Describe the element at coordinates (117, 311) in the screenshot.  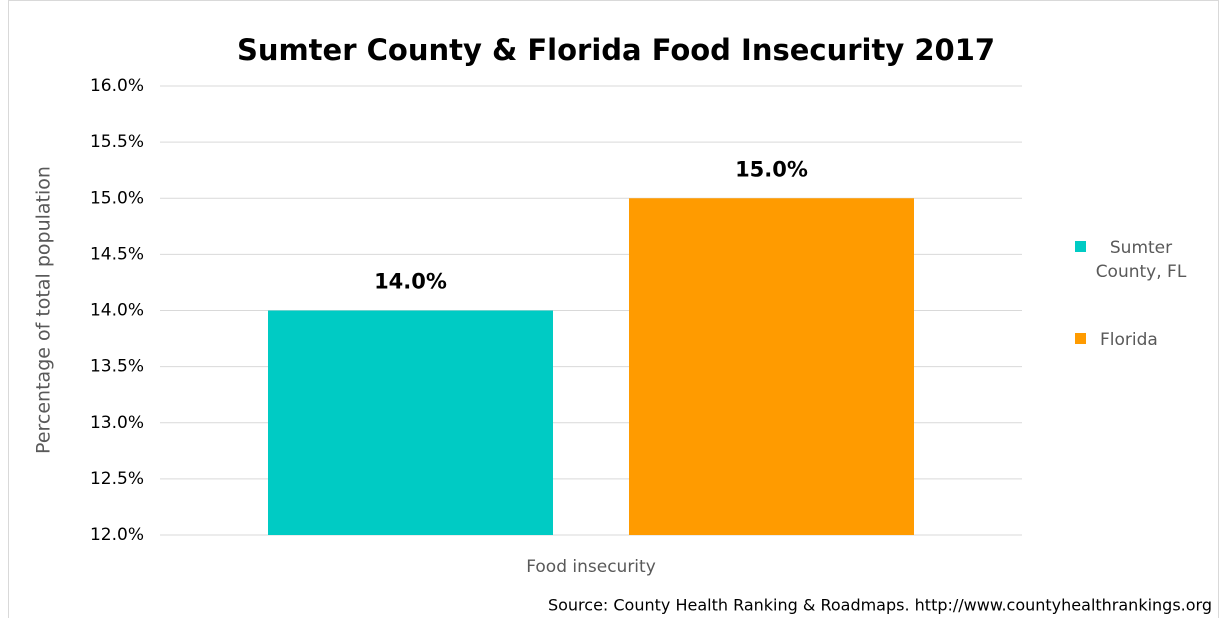
I see `y-tick-label: 14.0%` at that location.